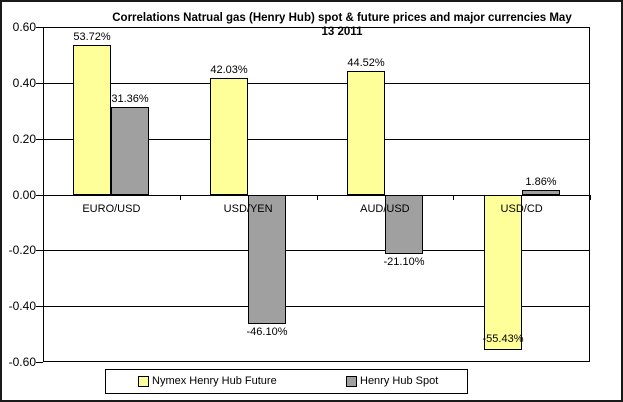 This screenshot has width=623, height=402. Describe the element at coordinates (248, 209) in the screenshot. I see `category-label-usd-yen: USD/YEN` at that location.